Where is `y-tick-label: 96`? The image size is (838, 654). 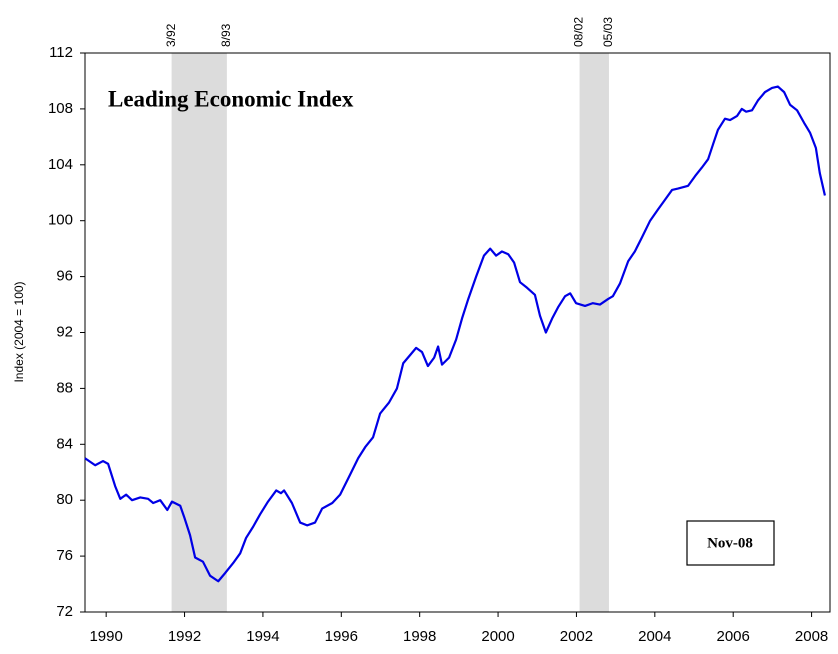
y-tick-label: 96 is located at coordinates (64, 276).